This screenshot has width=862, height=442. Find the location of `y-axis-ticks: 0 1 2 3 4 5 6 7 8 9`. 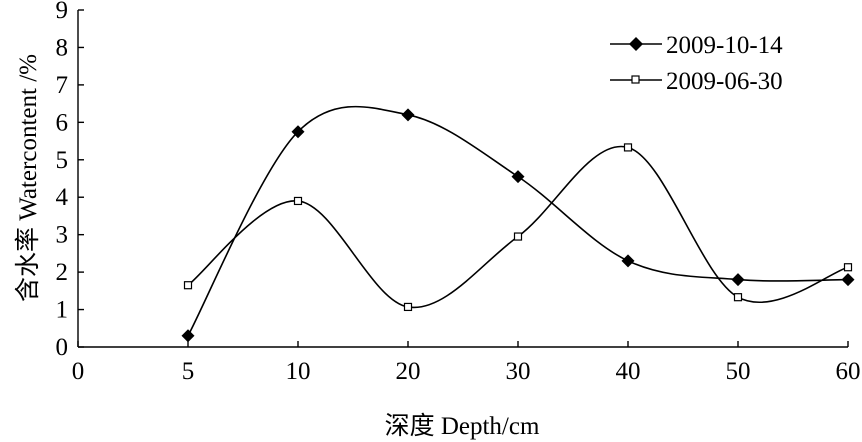

y-axis-ticks: 0 1 2 3 4 5 6 7 8 9 is located at coordinates (70, 180).